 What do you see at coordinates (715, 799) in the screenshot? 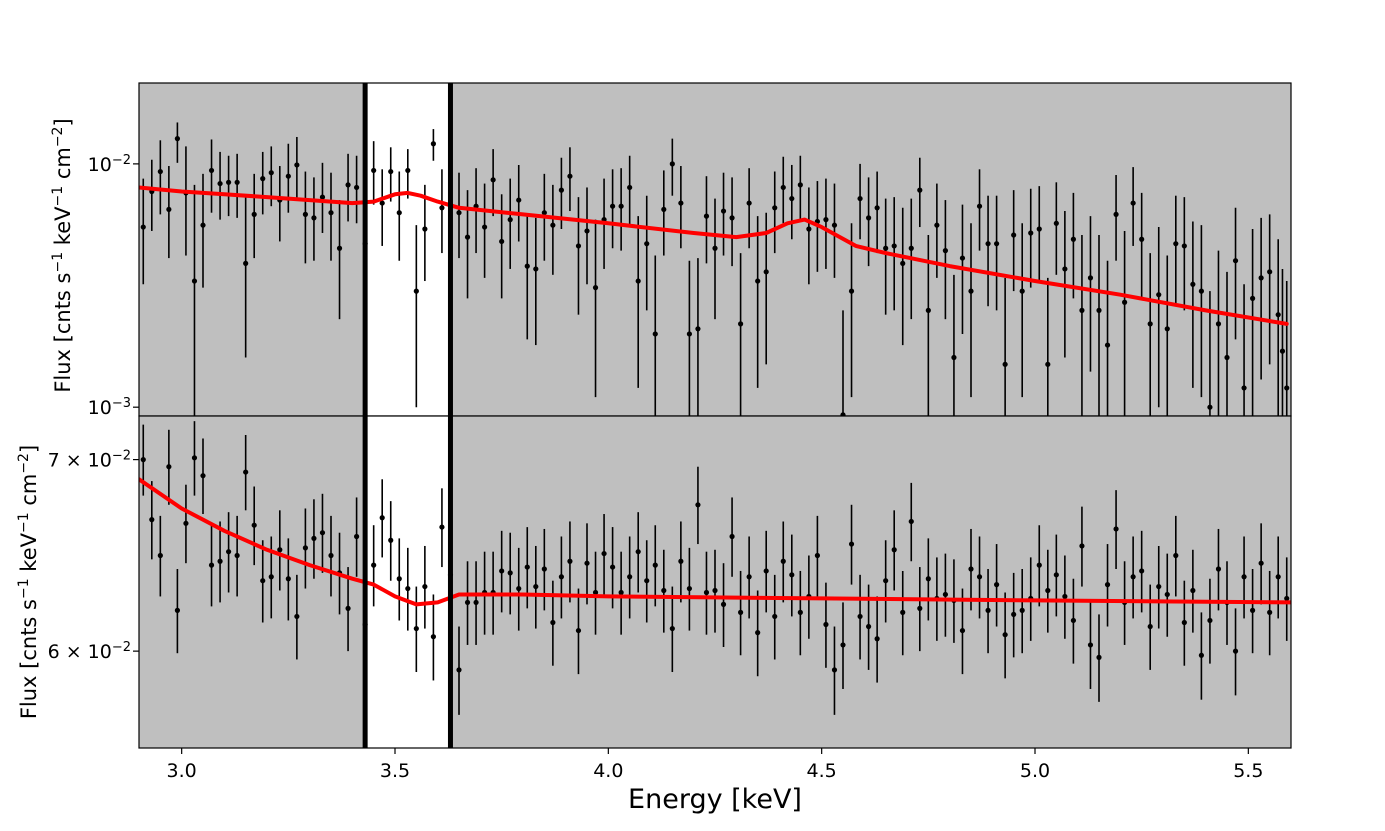
I see `x-axis-title: Energy [keV]` at bounding box center [715, 799].